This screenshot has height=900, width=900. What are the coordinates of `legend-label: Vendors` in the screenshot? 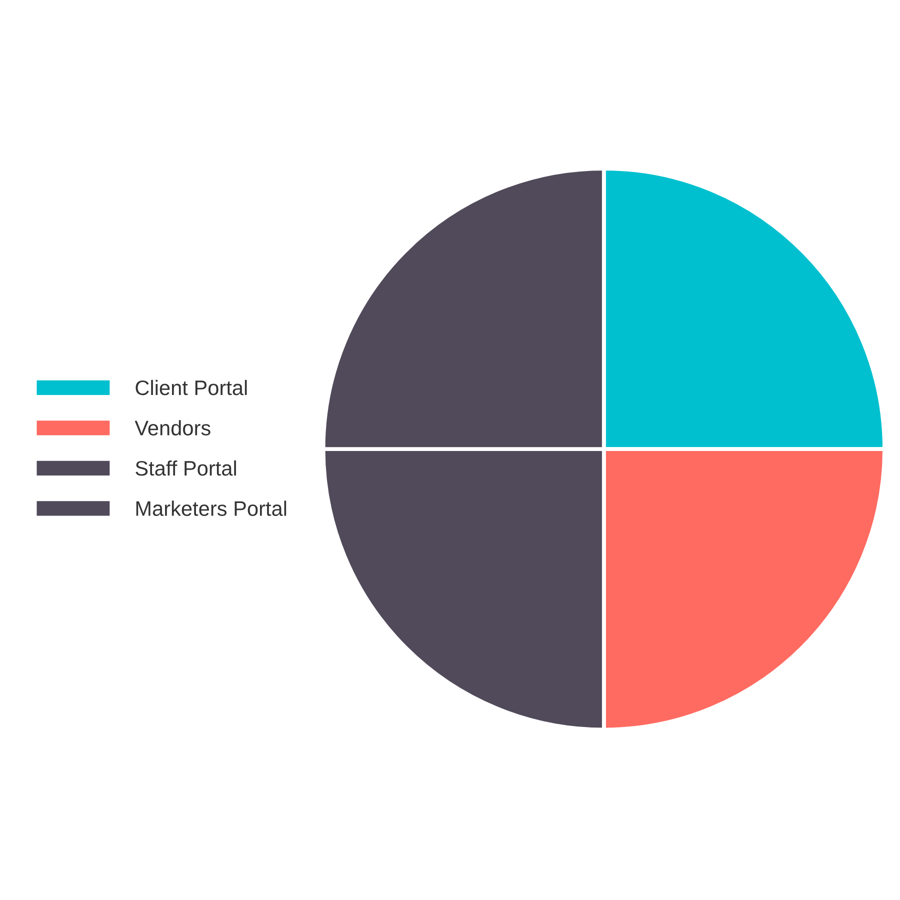 It's located at (172, 428).